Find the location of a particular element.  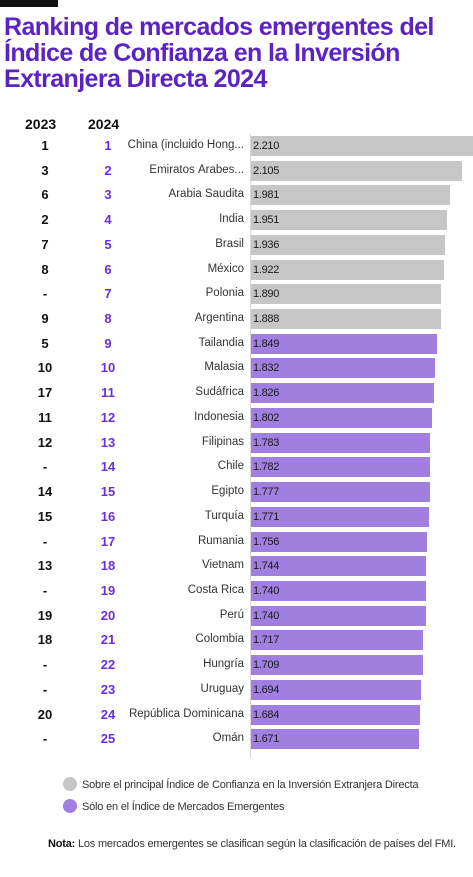

table-row: 2 4 India 1.951 is located at coordinates (236, 220).